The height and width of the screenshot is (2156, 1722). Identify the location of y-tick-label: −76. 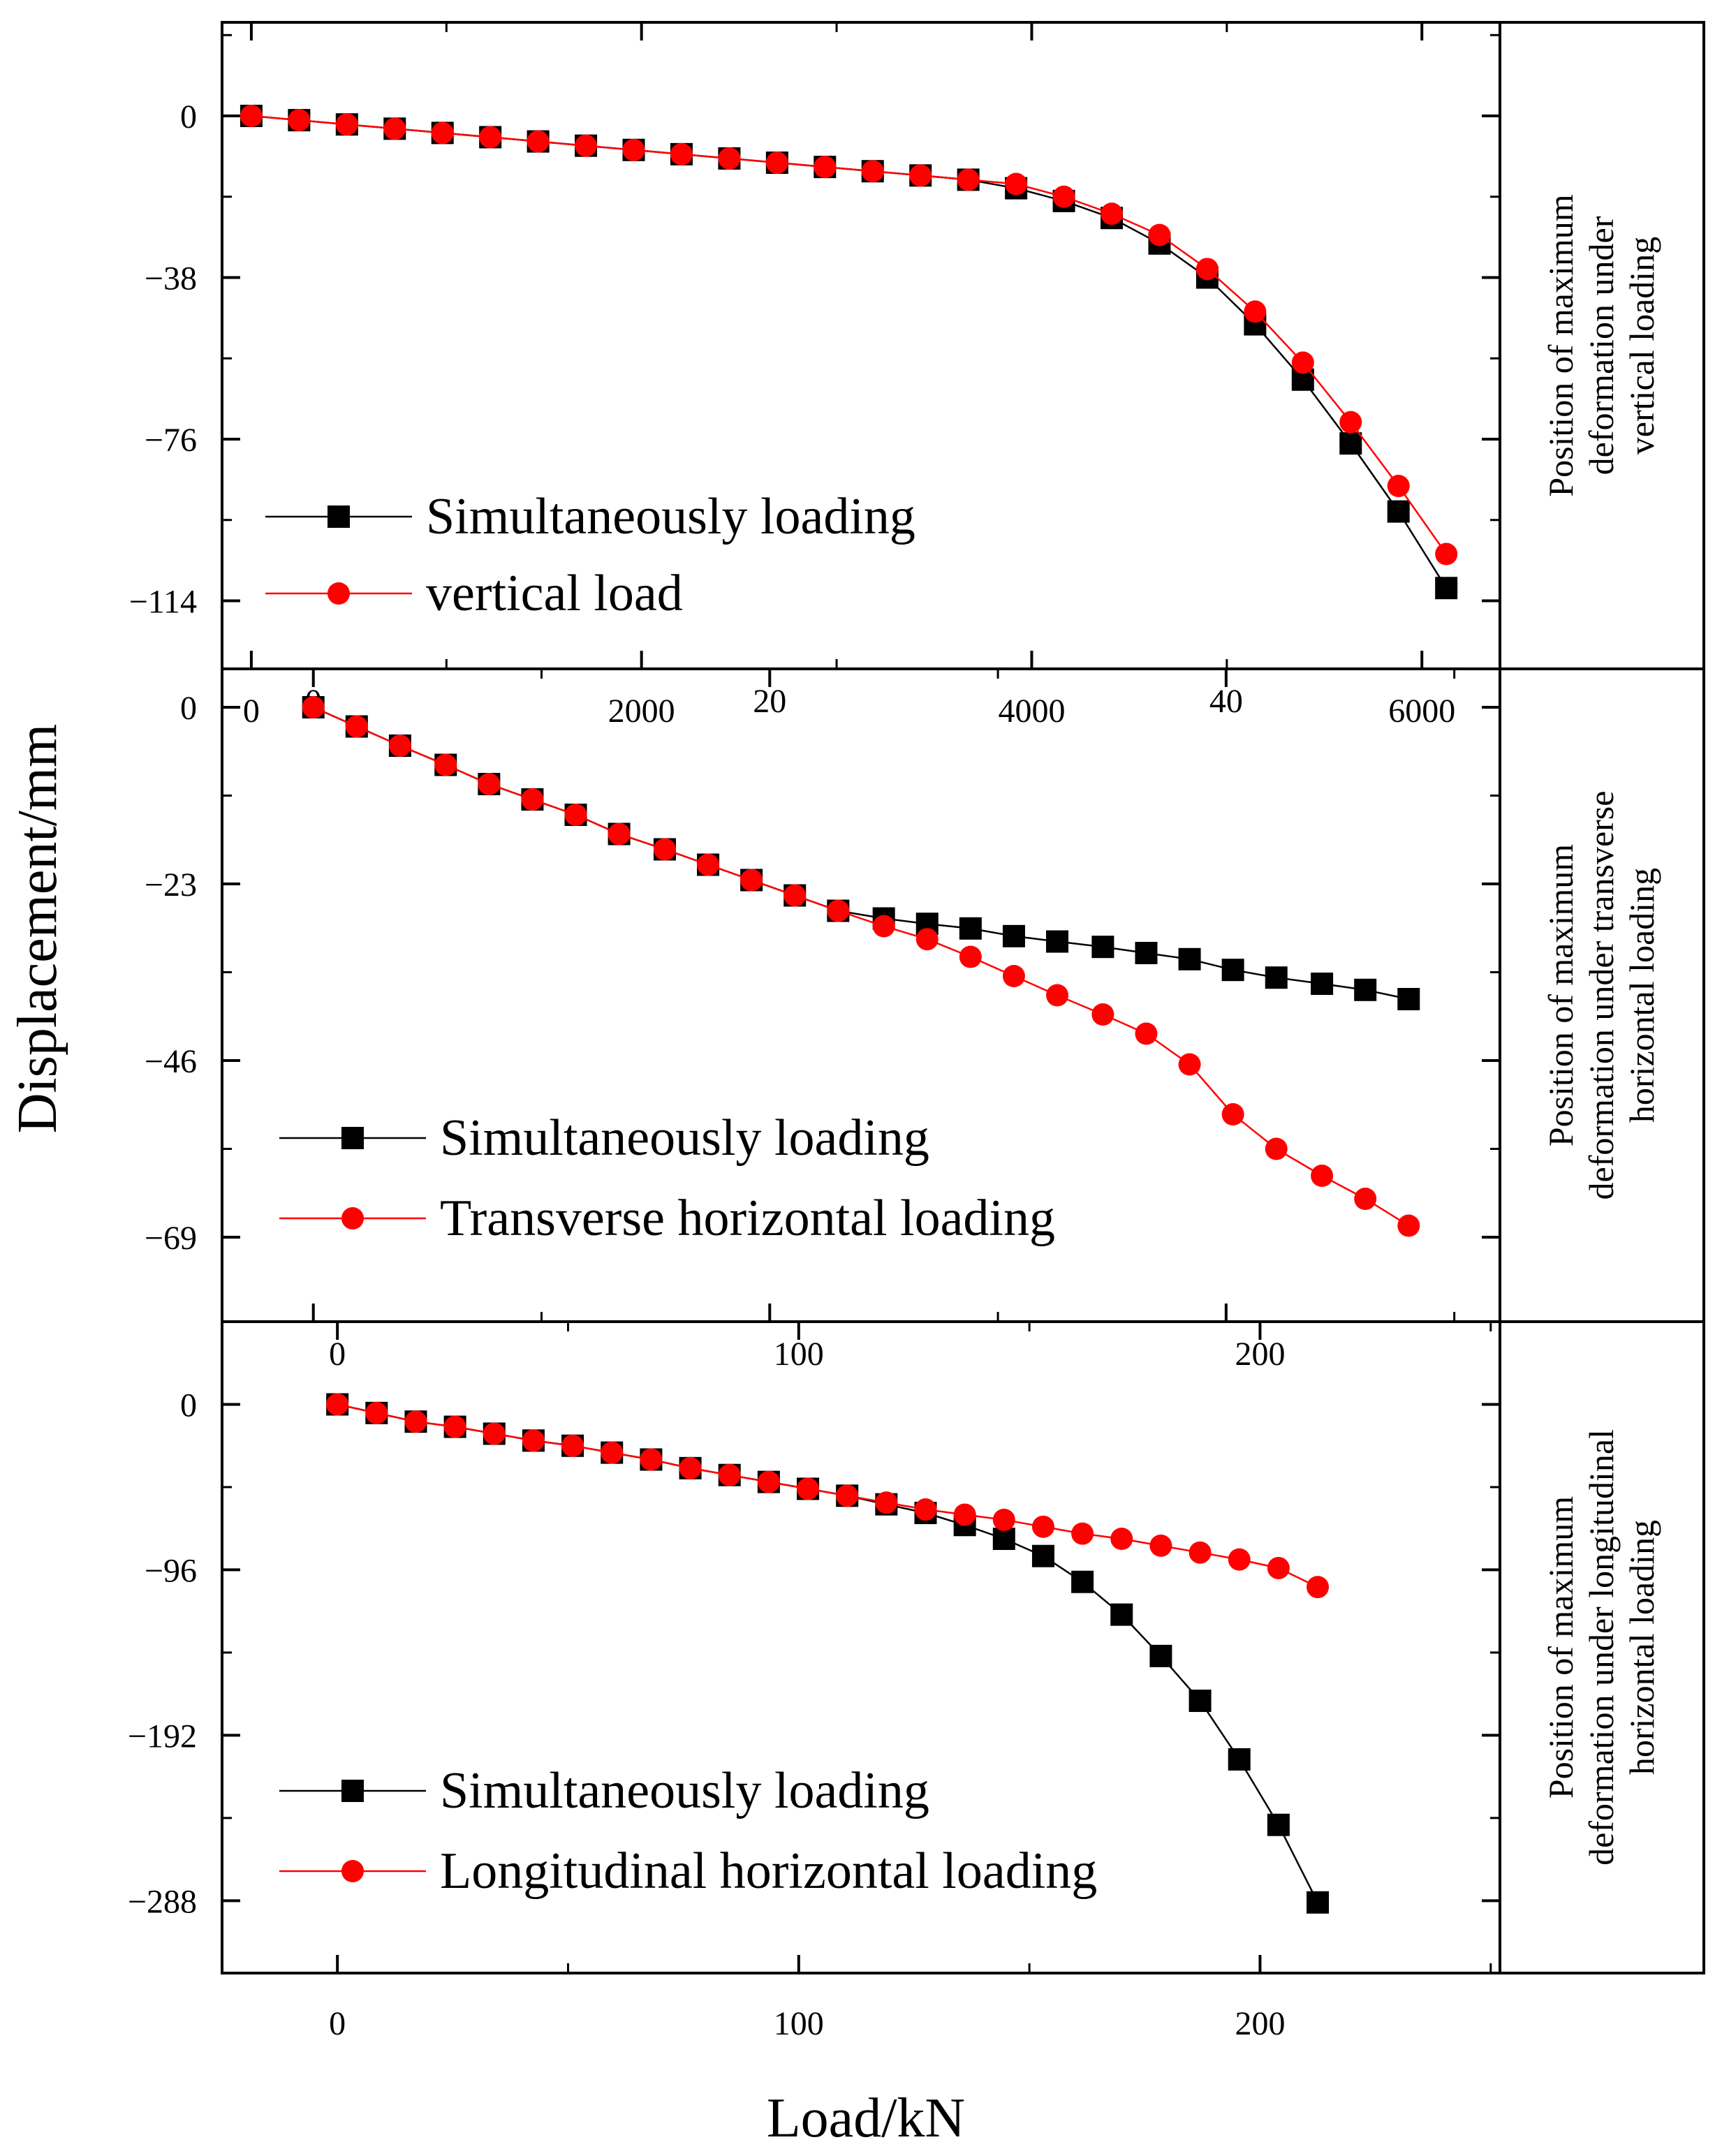
(171, 441).